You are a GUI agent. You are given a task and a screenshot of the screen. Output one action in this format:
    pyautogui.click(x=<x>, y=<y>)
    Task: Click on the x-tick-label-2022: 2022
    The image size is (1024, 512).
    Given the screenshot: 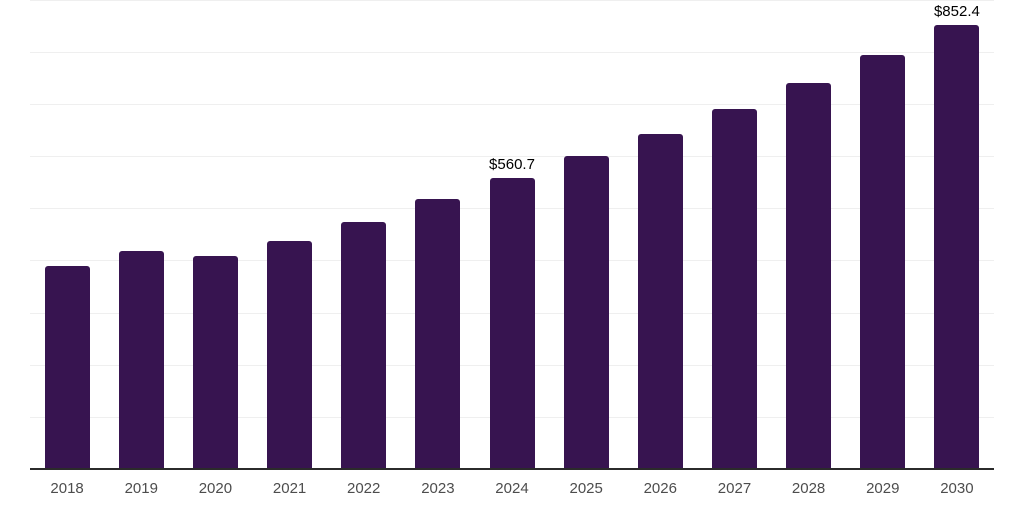 What is the action you would take?
    pyautogui.click(x=364, y=488)
    